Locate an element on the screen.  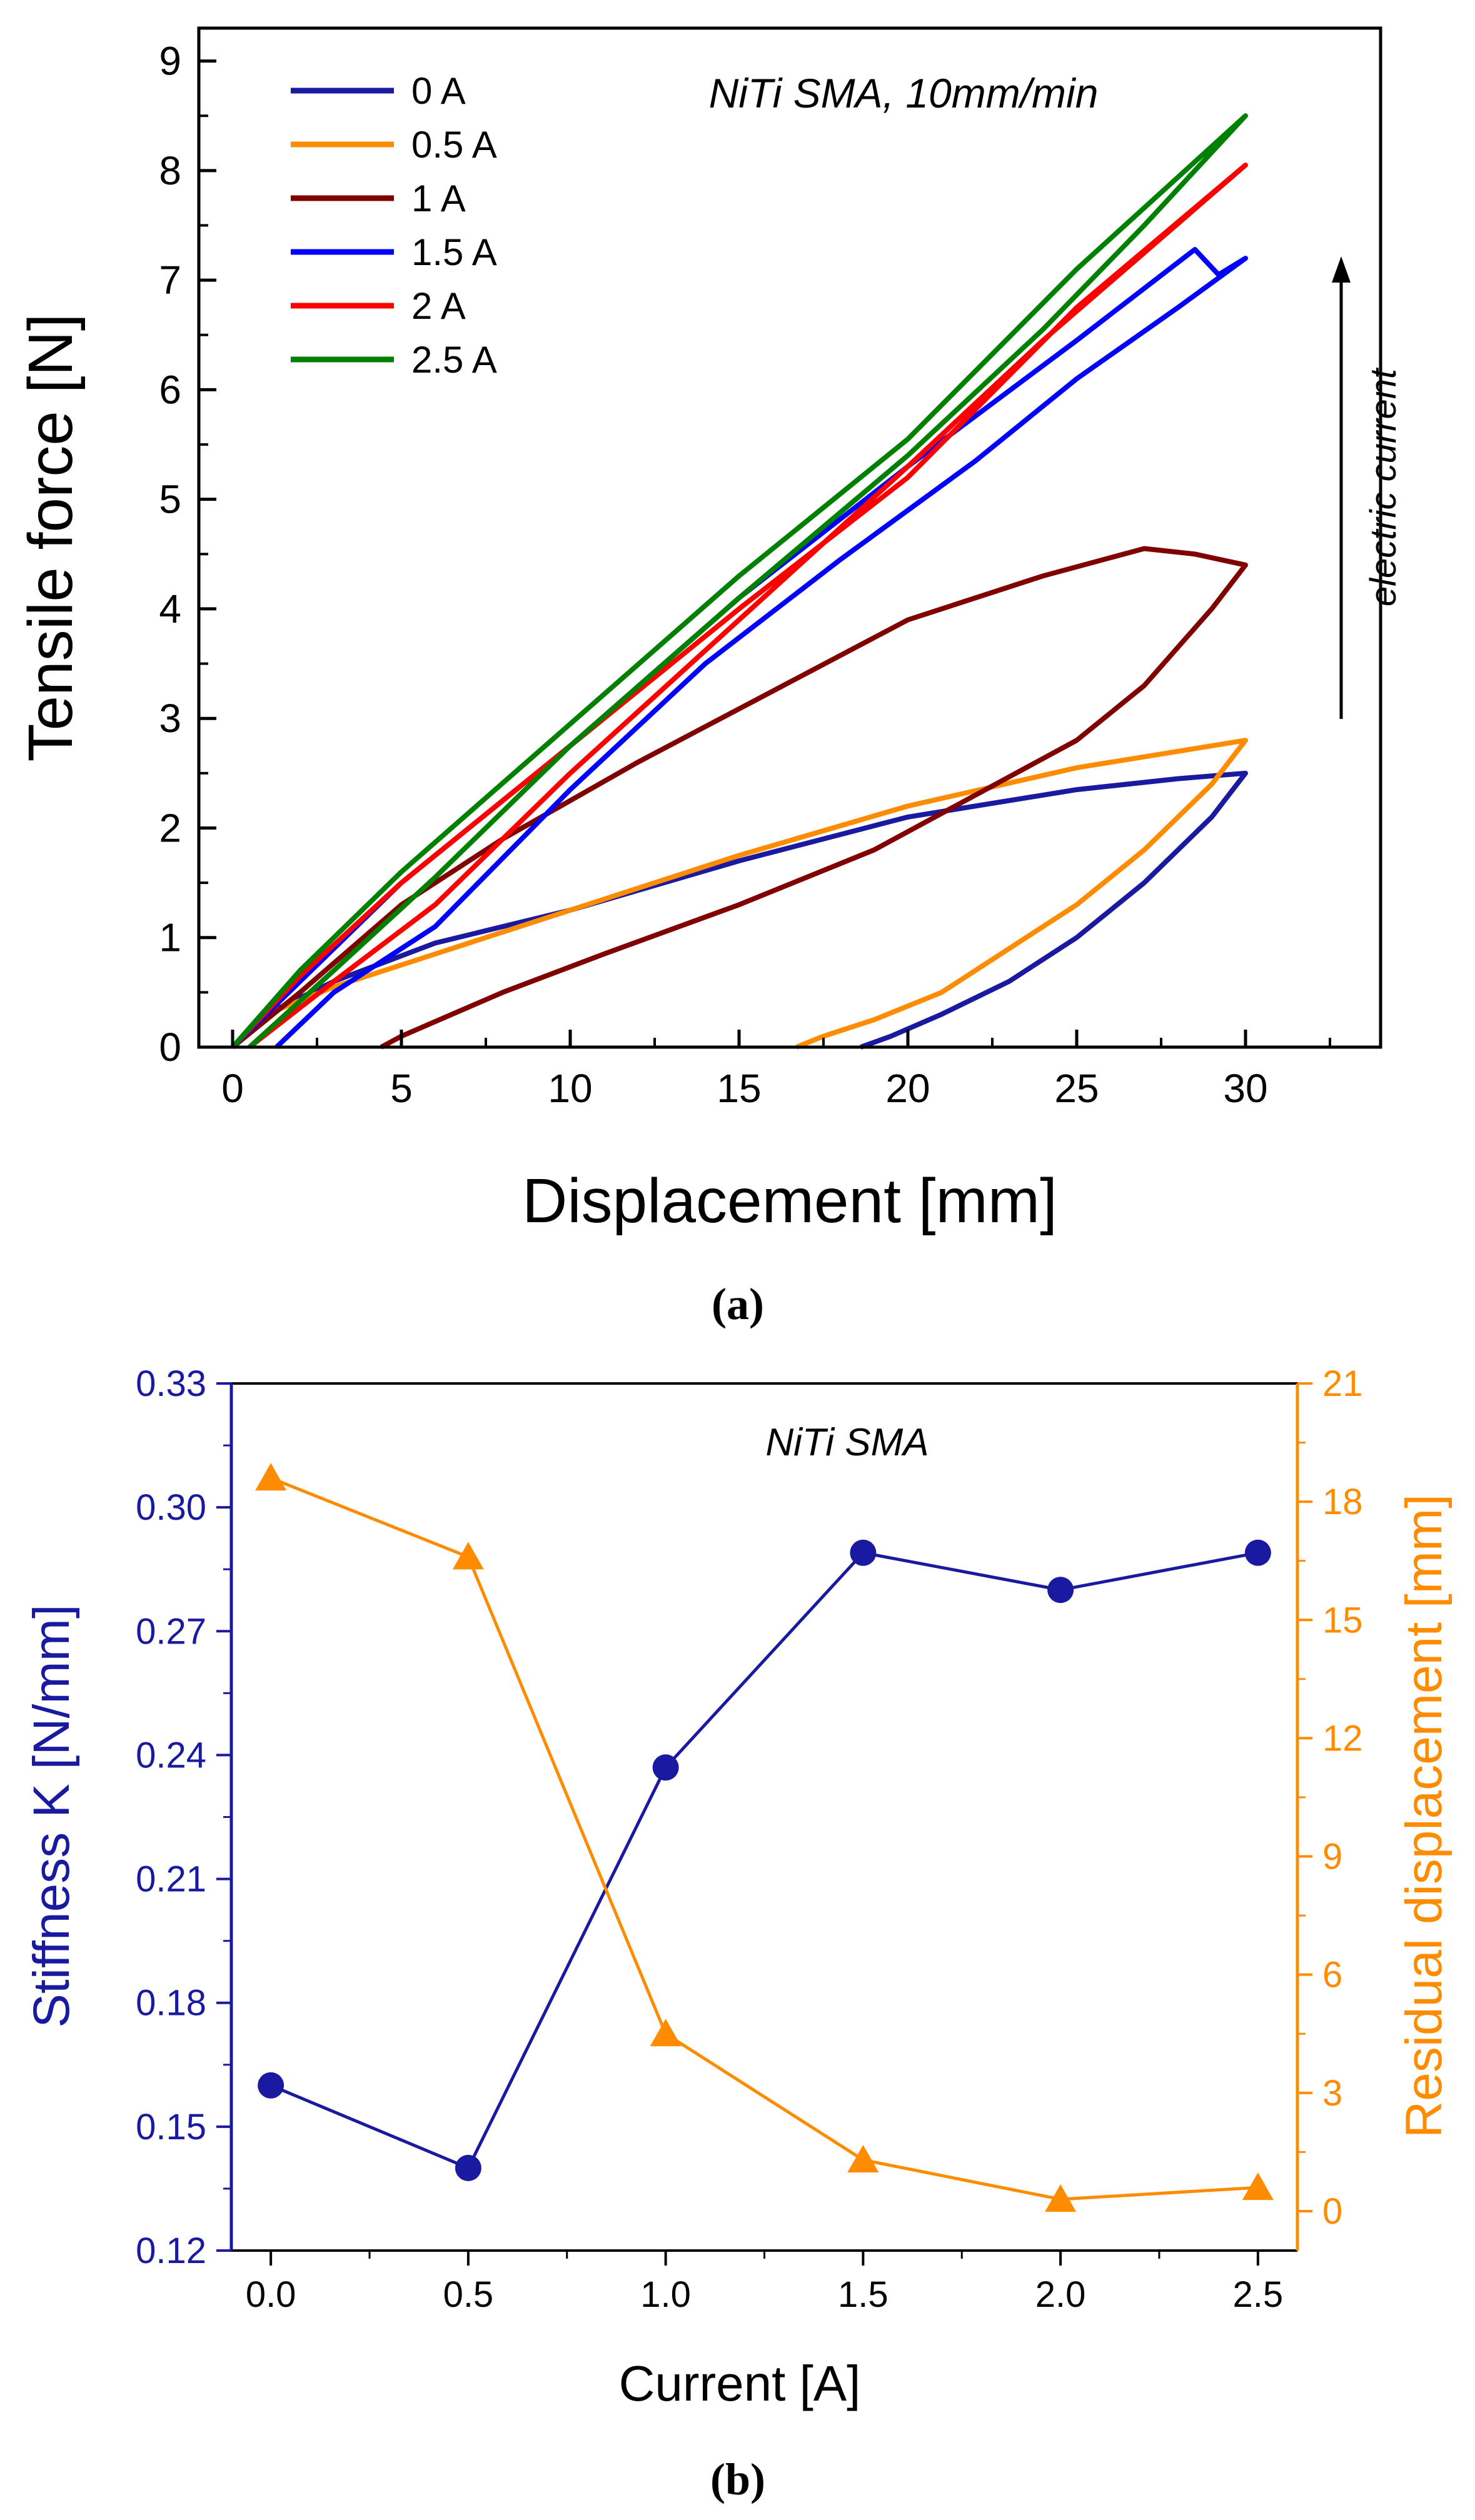
left-y-tick-label: 0.24 is located at coordinates (171, 1755).